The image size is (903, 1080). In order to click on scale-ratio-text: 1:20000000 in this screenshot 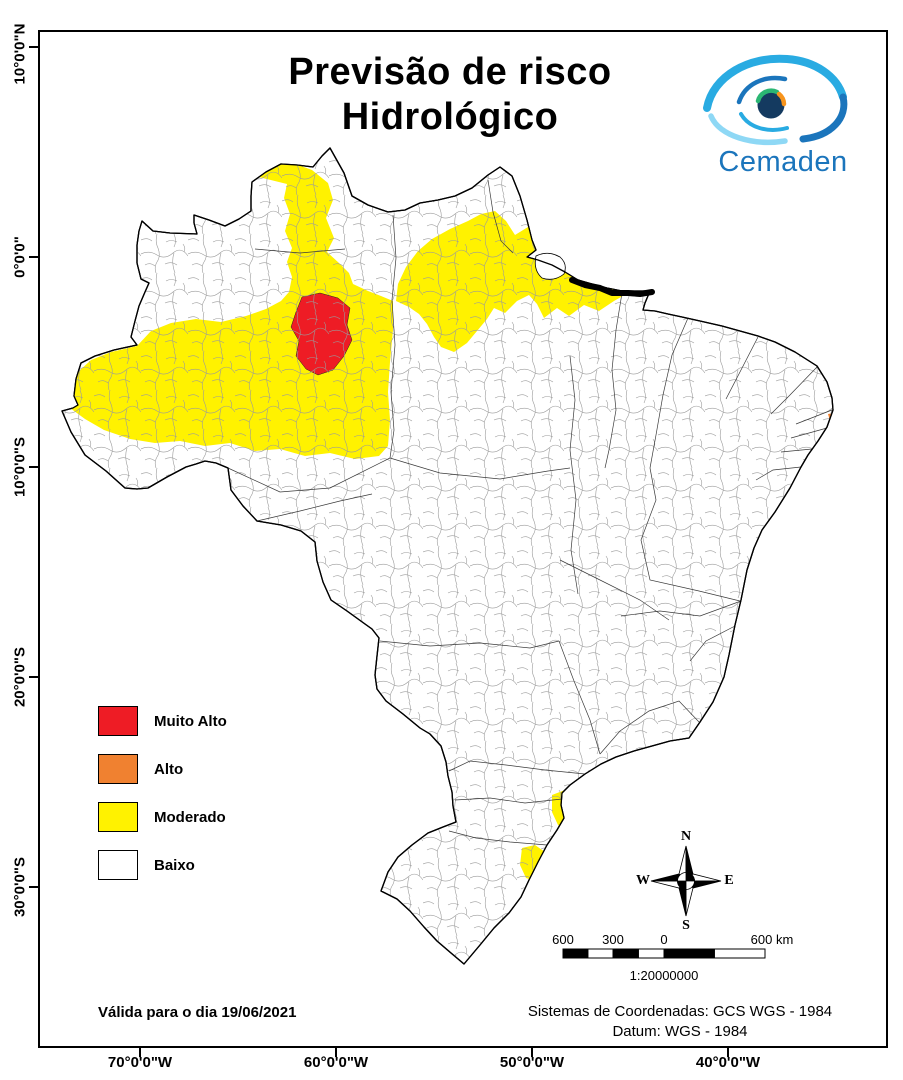, I will do `click(664, 975)`.